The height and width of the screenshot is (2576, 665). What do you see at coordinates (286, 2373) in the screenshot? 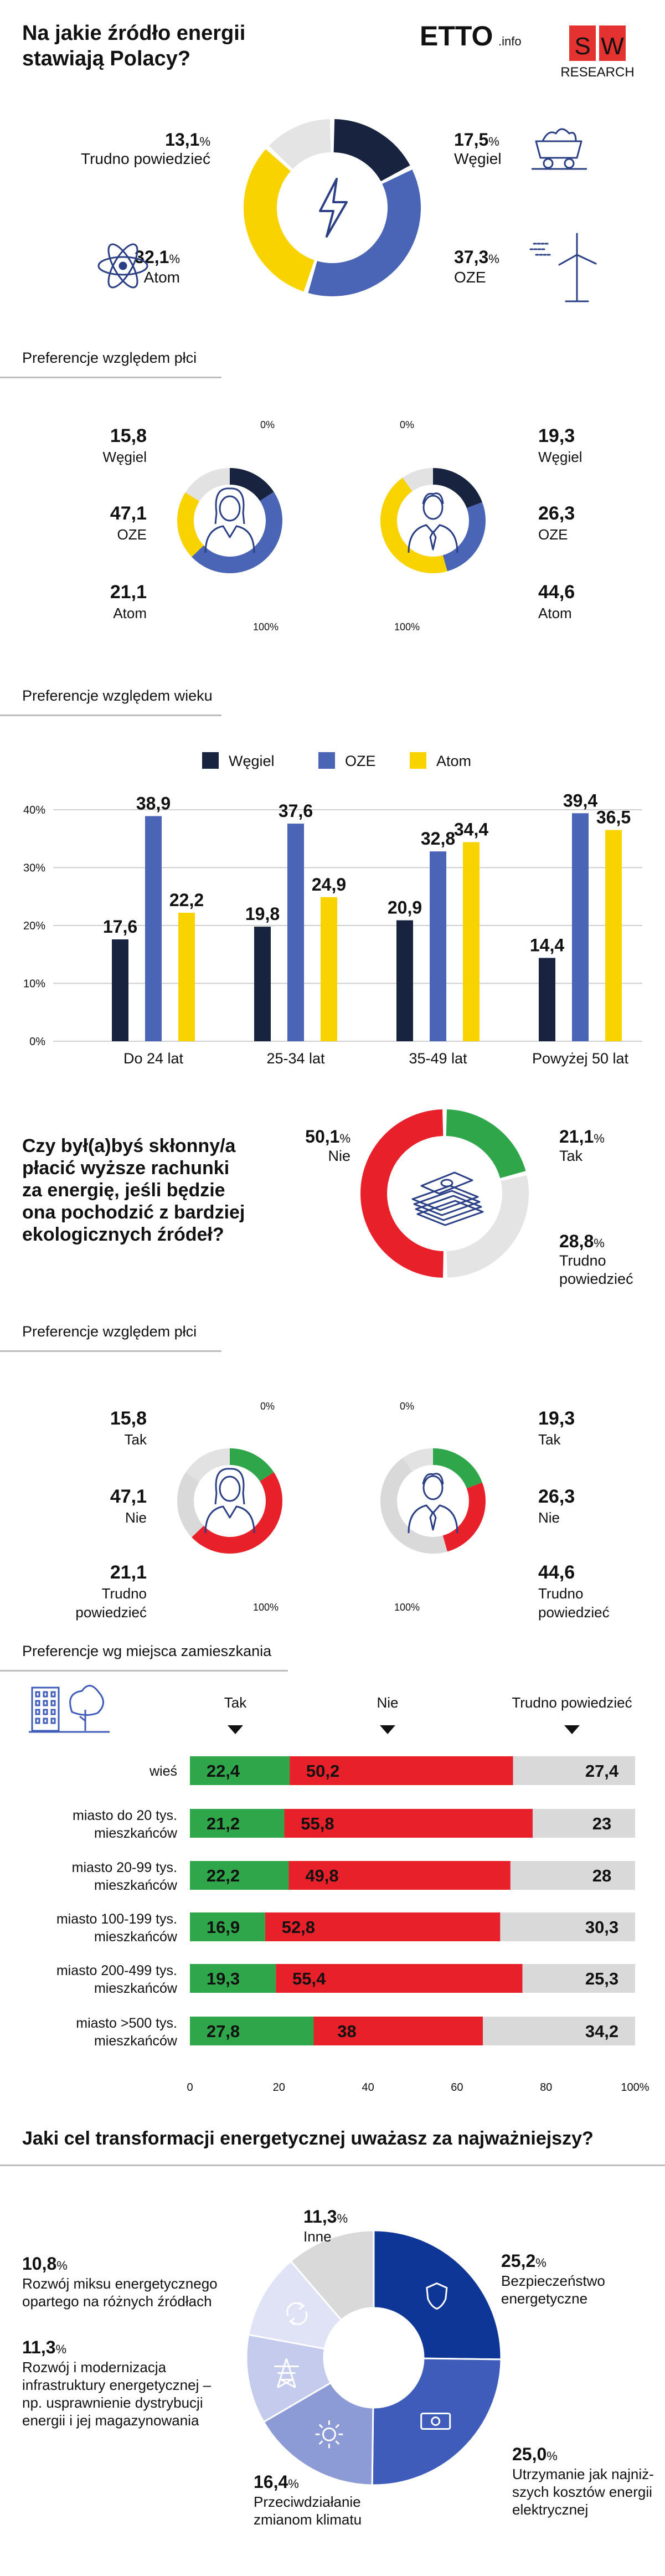
I see `power-pylon-icon` at bounding box center [286, 2373].